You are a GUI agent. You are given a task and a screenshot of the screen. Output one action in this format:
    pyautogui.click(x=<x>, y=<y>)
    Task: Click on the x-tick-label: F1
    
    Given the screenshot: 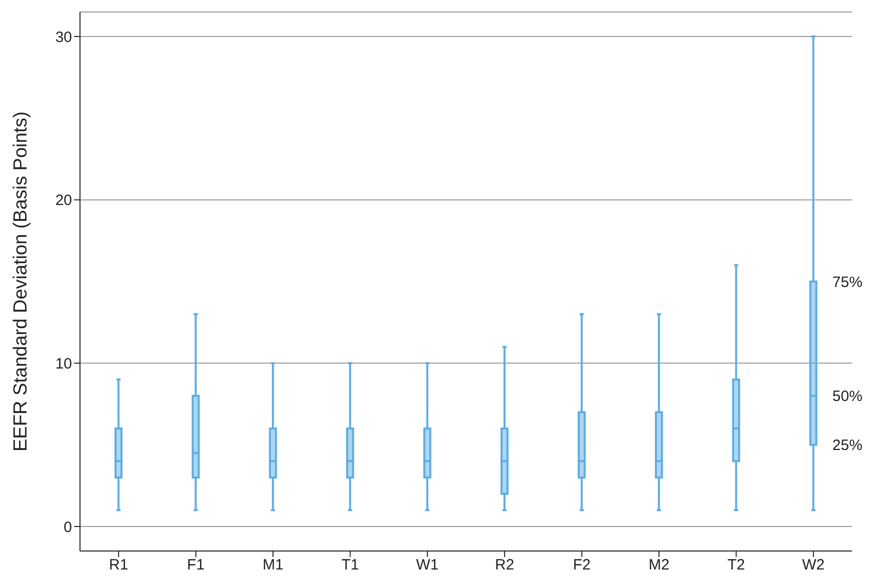 What is the action you would take?
    pyautogui.click(x=196, y=565)
    